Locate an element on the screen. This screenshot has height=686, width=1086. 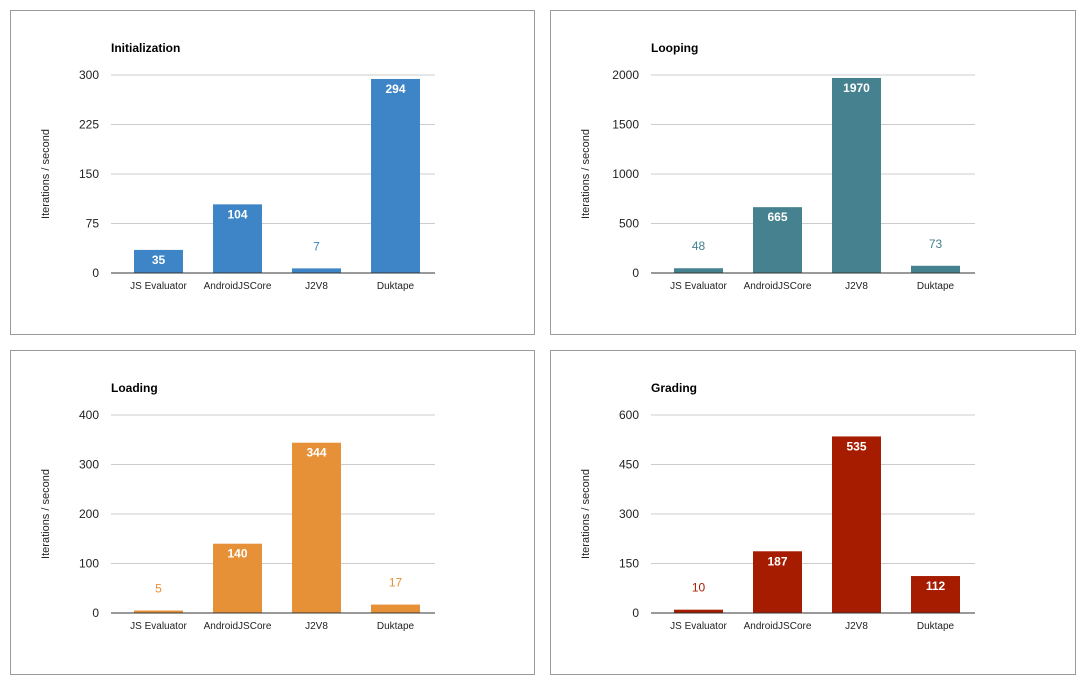
data-label-androidjscore: 140 is located at coordinates (237, 554).